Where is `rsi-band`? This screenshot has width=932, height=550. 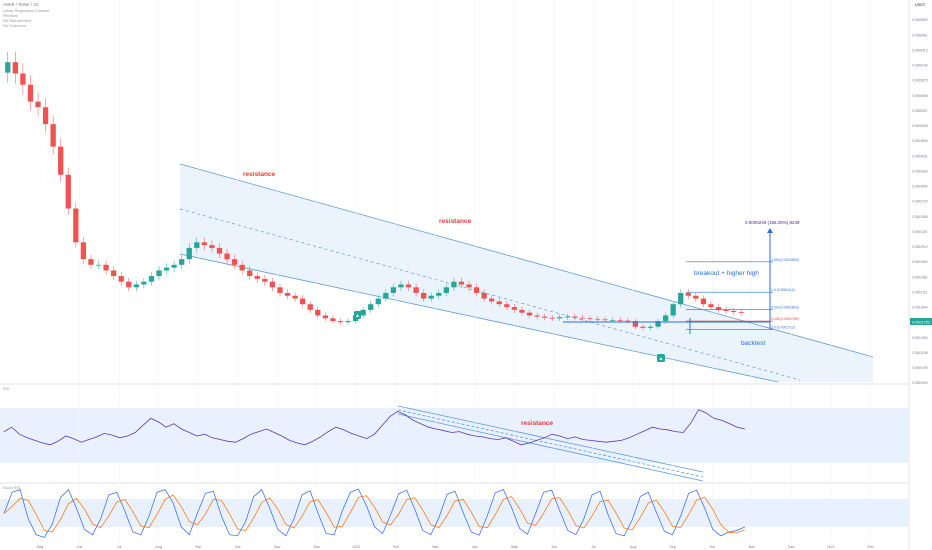 rsi-band is located at coordinates (454, 435).